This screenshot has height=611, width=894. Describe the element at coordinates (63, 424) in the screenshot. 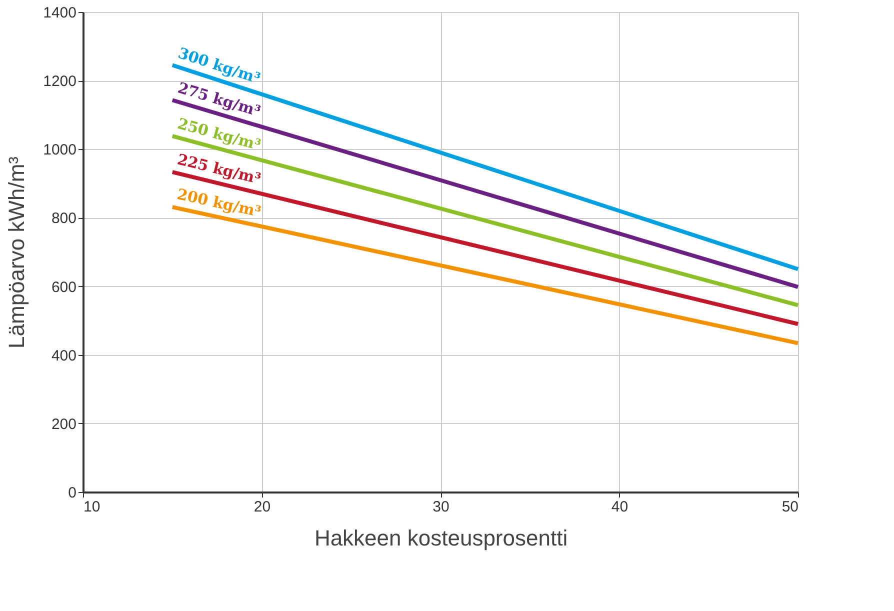

I see `y-tick-label: 200` at that location.